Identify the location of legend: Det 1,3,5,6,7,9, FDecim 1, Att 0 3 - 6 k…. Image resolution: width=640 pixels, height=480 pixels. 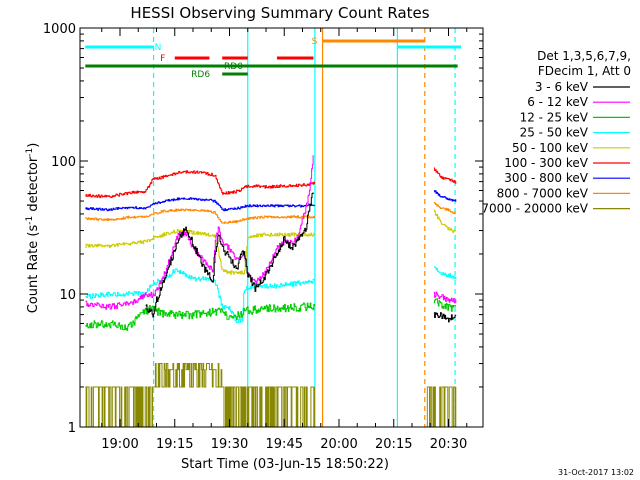
(556, 132).